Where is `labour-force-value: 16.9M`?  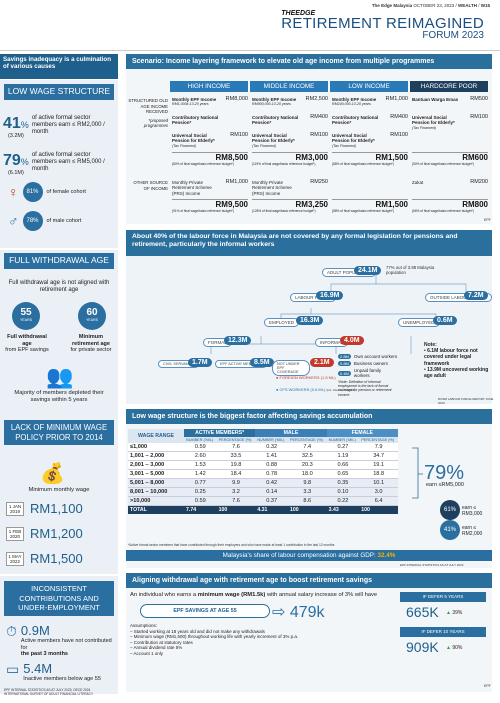
labour-force-value: 16.9M is located at coordinates (330, 295).